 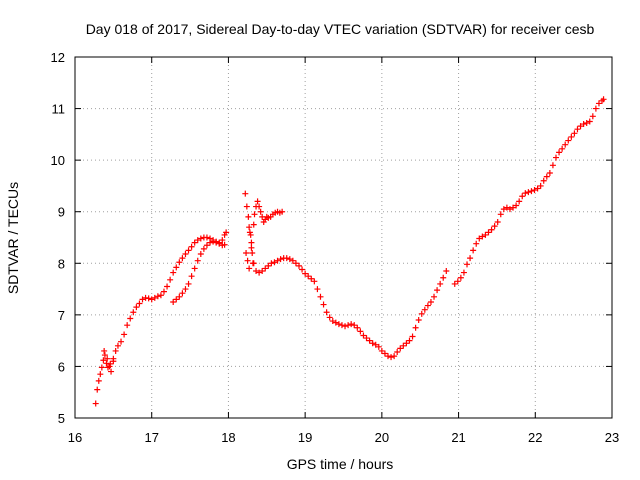 What do you see at coordinates (13, 238) in the screenshot?
I see `y-axis-title: SDTVAR / TECUs` at bounding box center [13, 238].